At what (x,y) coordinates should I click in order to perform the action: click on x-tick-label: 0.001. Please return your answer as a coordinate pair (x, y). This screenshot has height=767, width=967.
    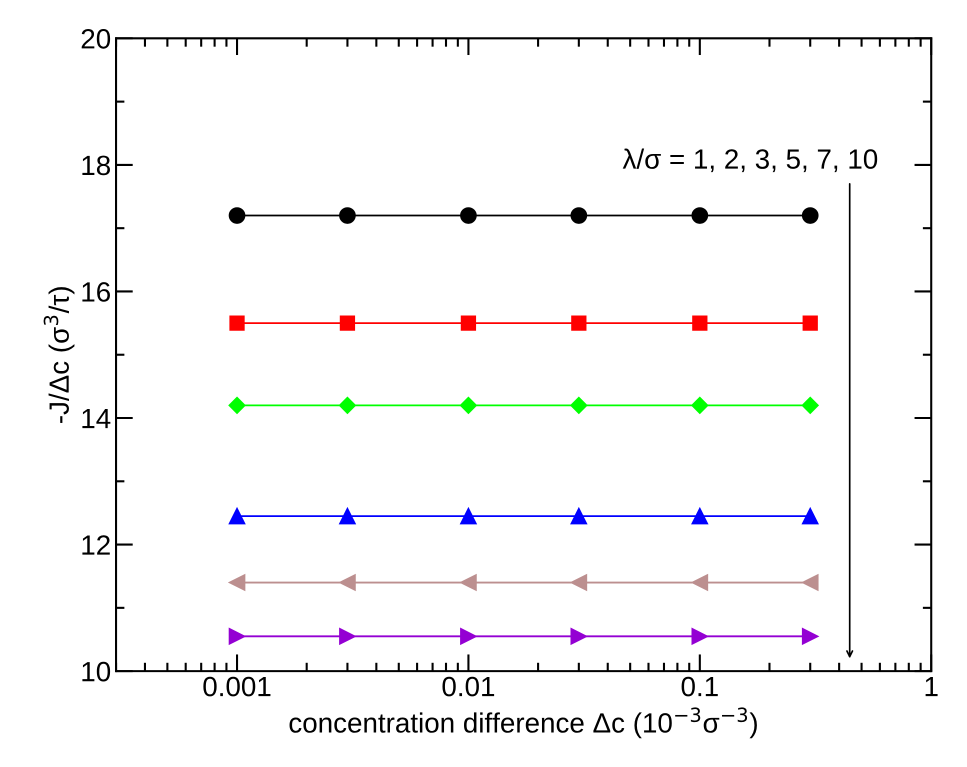
    Looking at the image, I should click on (236, 686).